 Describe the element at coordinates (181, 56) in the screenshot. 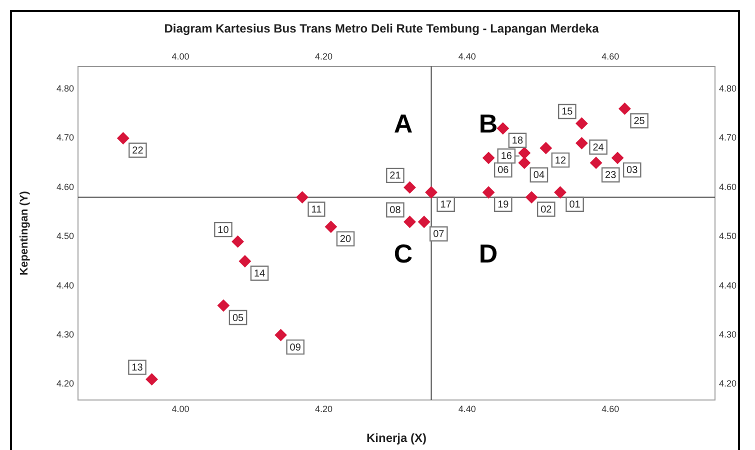

I see `x-tick-label: 4.00` at that location.